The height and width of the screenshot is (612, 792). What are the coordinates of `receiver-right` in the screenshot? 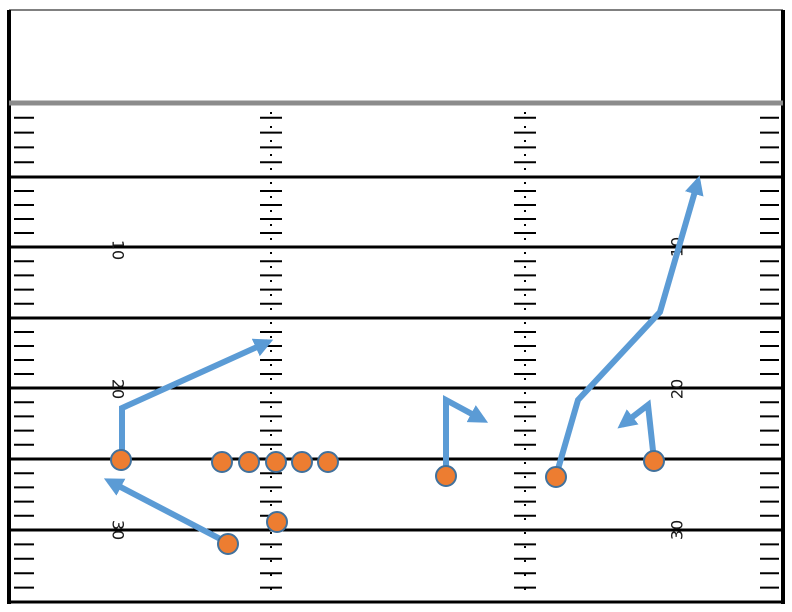 It's located at (654, 461).